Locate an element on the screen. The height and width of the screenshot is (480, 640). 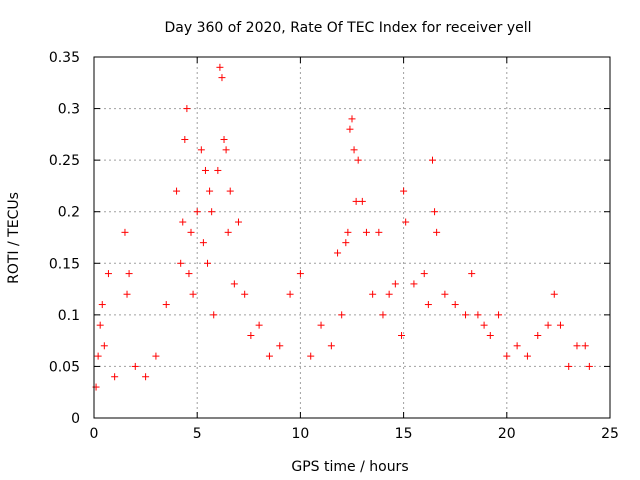
y-tick-label: 0.2 is located at coordinates (69, 213).